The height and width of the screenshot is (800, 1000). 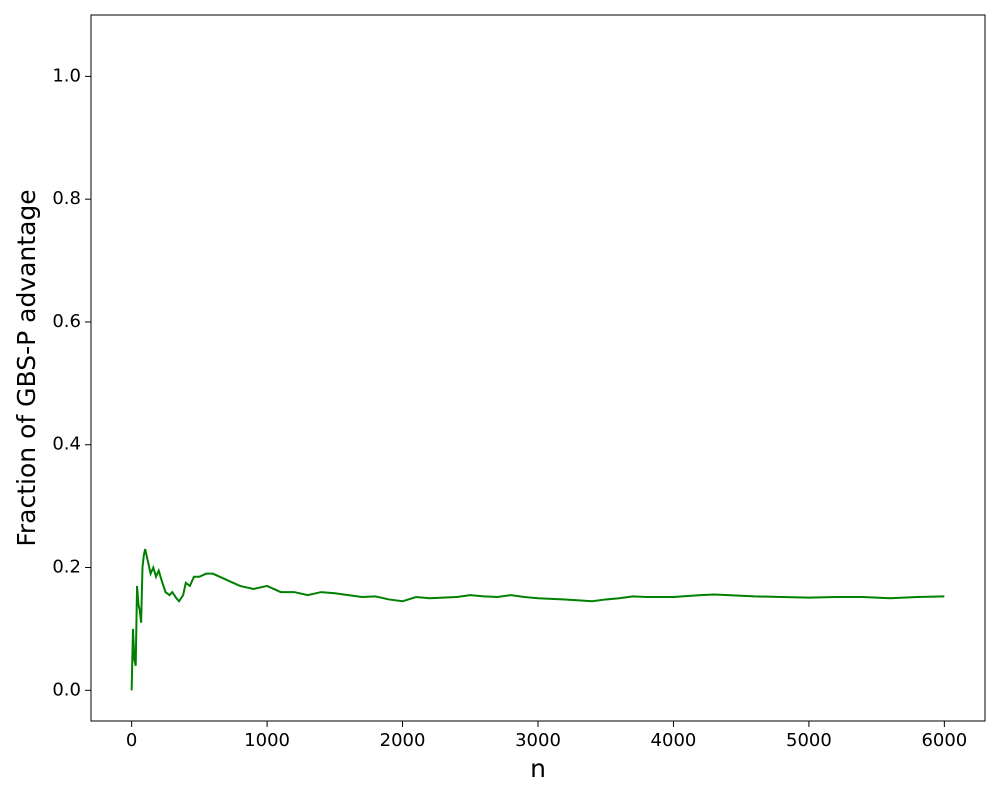 What do you see at coordinates (403, 740) in the screenshot?
I see `x-tick-label: 2000` at bounding box center [403, 740].